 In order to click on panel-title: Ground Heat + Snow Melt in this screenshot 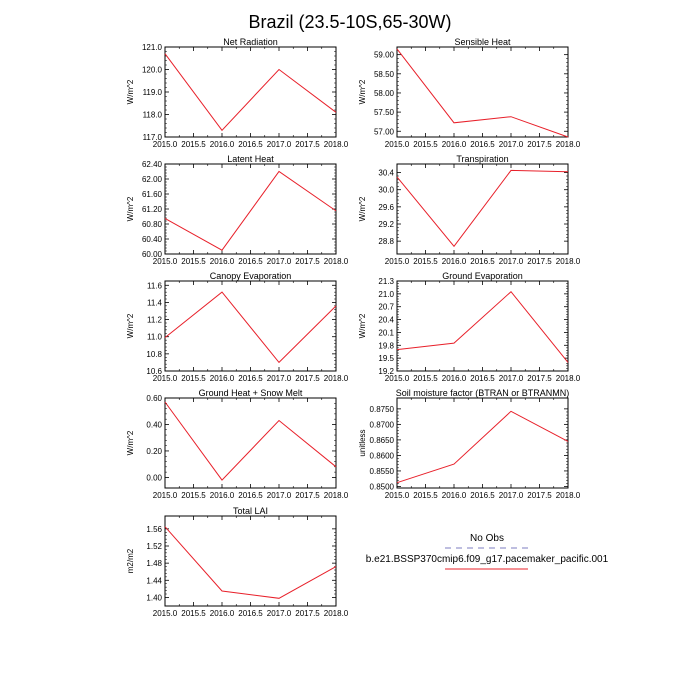, I will do `click(251, 393)`.